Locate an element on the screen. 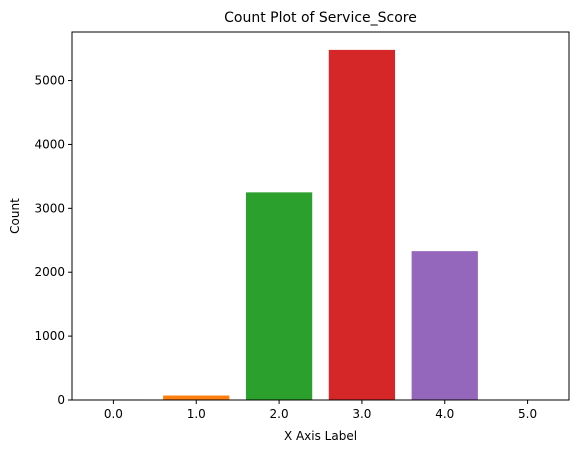  x-tick-label: 1.0 is located at coordinates (196, 414).